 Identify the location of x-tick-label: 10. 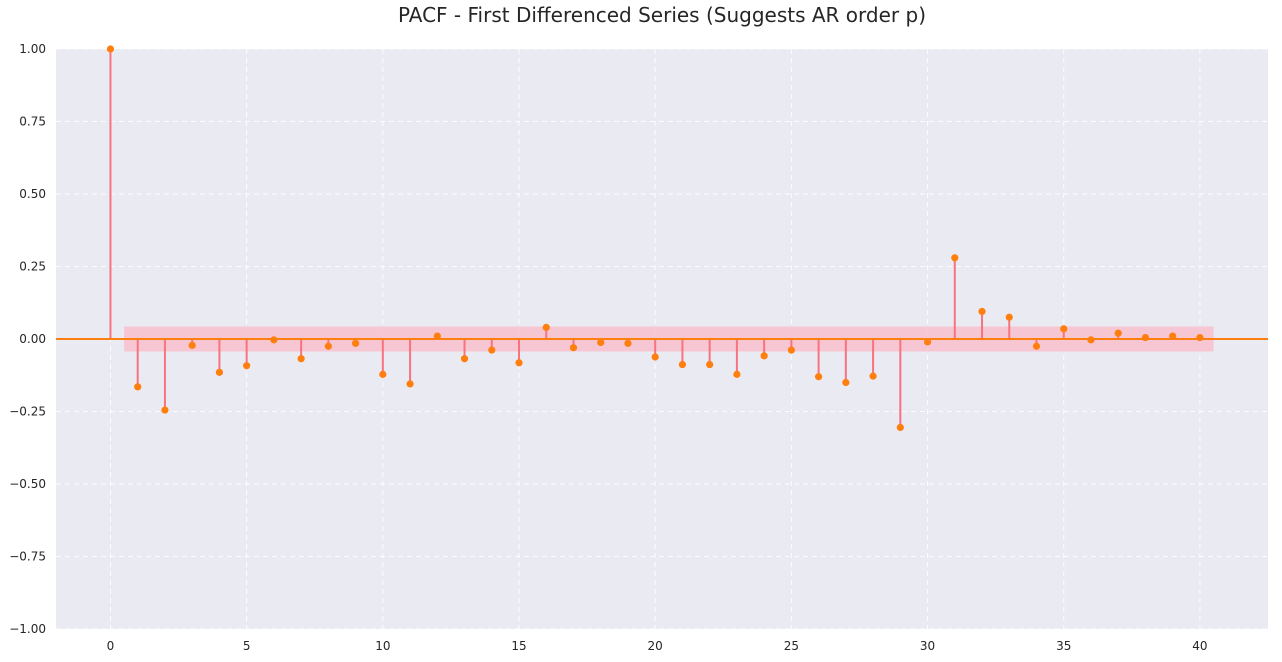
(382, 646).